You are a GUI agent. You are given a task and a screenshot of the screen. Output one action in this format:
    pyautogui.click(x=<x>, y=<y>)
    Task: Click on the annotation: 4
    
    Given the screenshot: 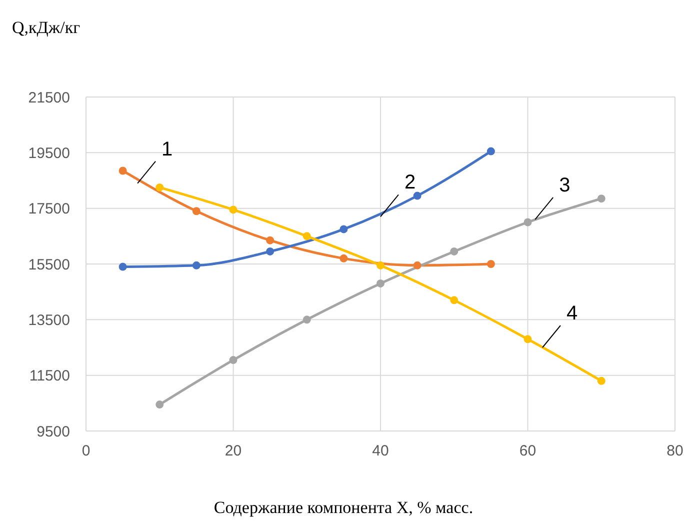 What is the action you would take?
    pyautogui.click(x=572, y=313)
    